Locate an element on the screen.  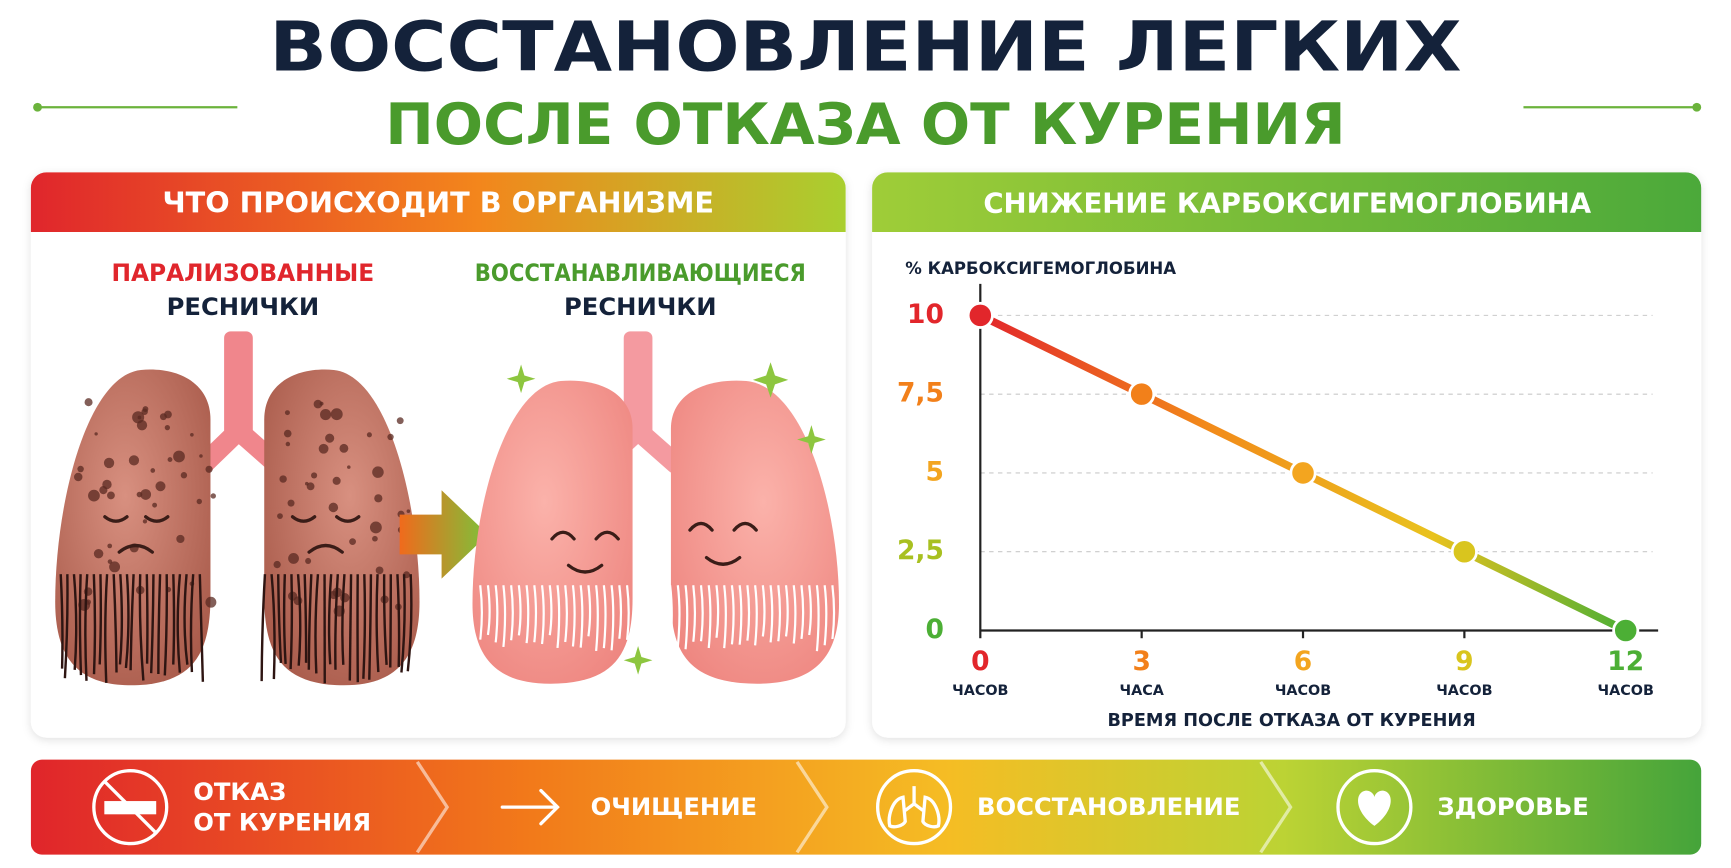
decor-dot is located at coordinates (1697, 107).